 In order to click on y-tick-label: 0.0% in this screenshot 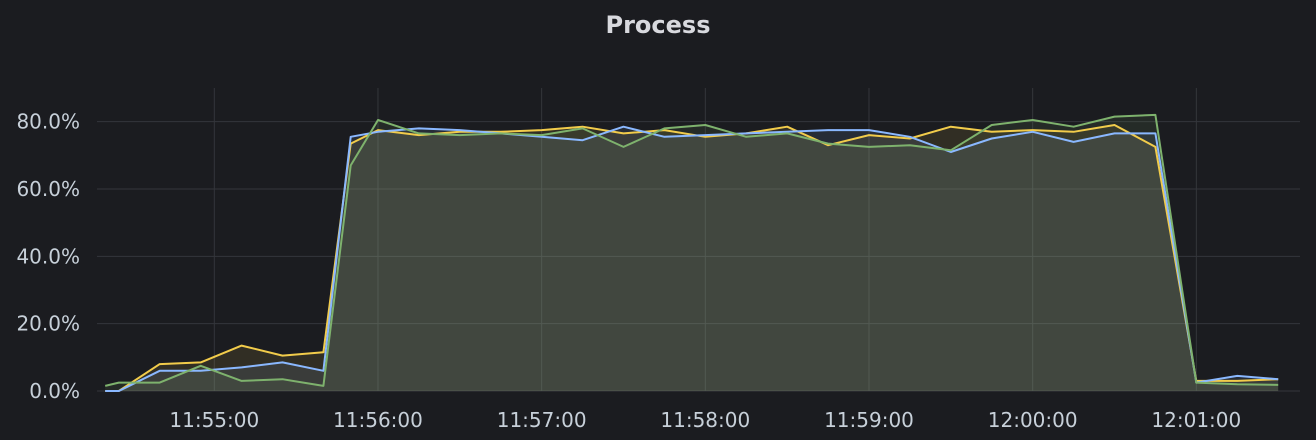, I will do `click(54, 391)`.